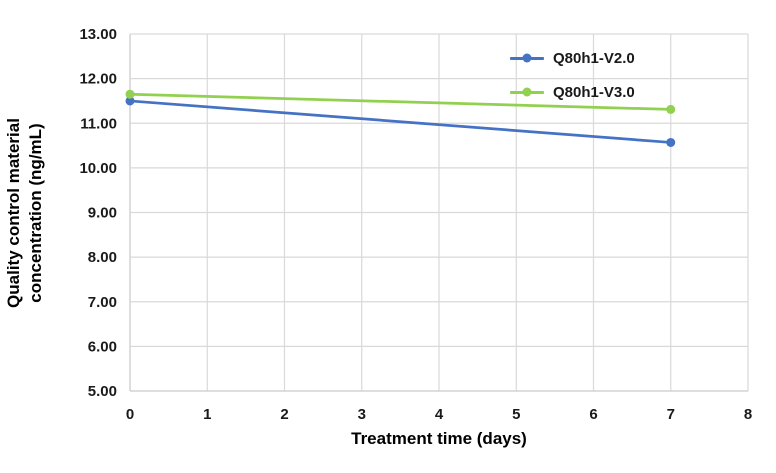 Image resolution: width=776 pixels, height=473 pixels. What do you see at coordinates (594, 58) in the screenshot?
I see `legend-label-series-1: Q80h1-V2.0` at bounding box center [594, 58].